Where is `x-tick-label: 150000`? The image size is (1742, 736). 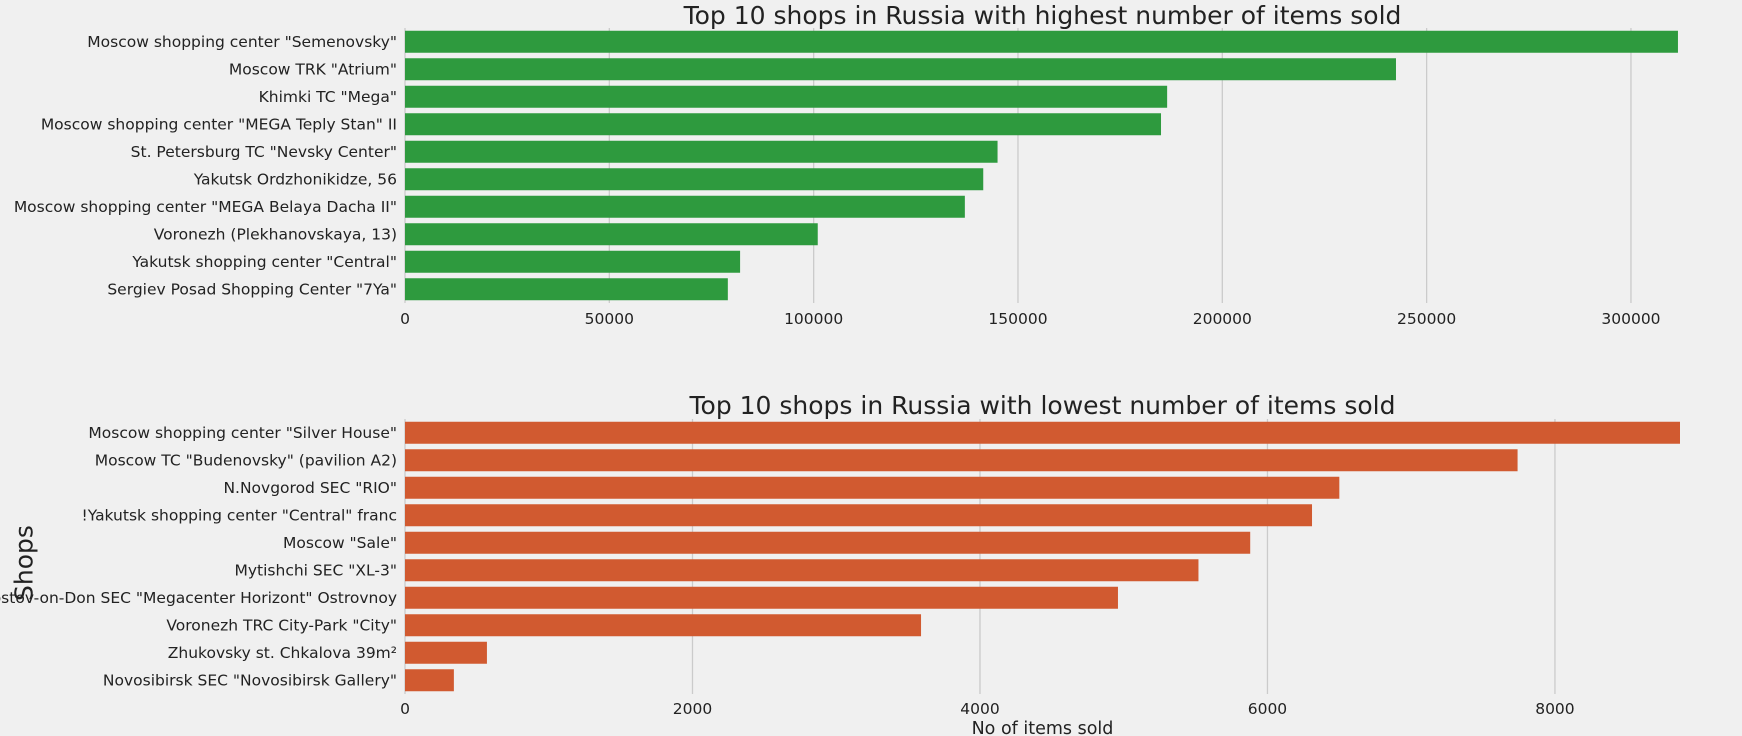 x-tick-label: 150000 is located at coordinates (1017, 319).